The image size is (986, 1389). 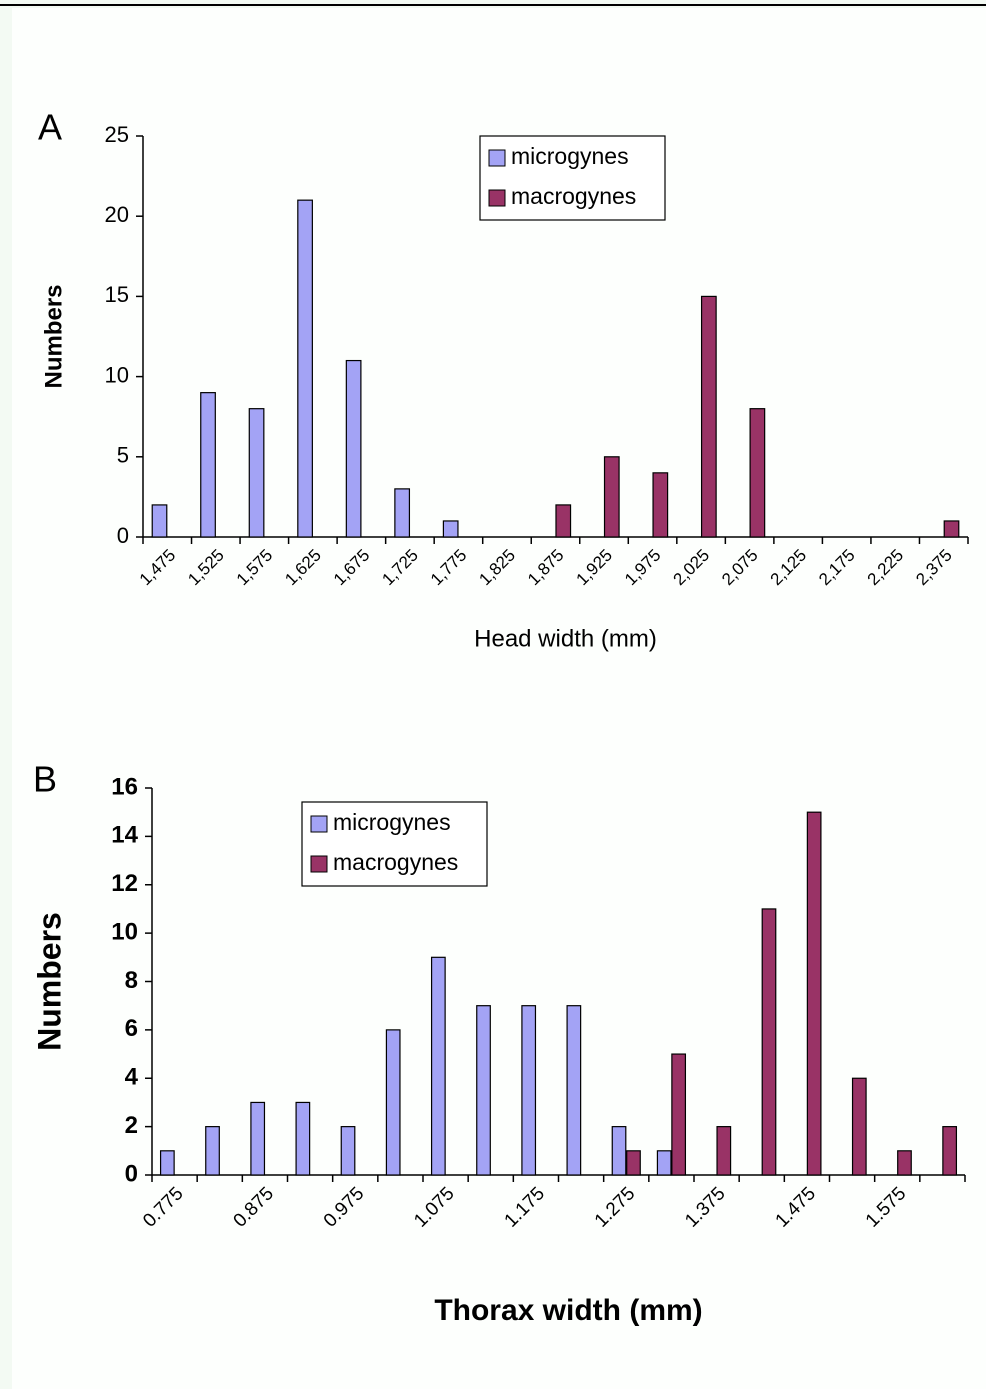 I want to click on y-tick-label: 5, so click(x=123, y=455).